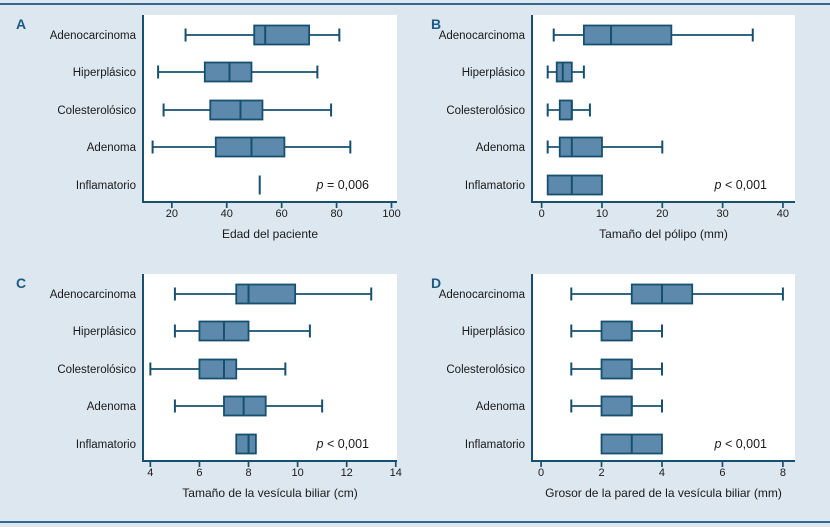 This screenshot has height=527, width=830. Describe the element at coordinates (415, 522) in the screenshot. I see `bottom-rule` at that location.